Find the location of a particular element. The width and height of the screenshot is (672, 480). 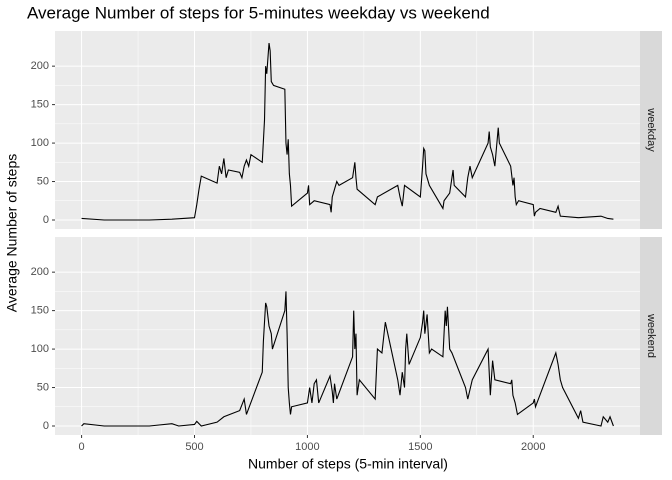

x-tick-label: 0 is located at coordinates (82, 447).